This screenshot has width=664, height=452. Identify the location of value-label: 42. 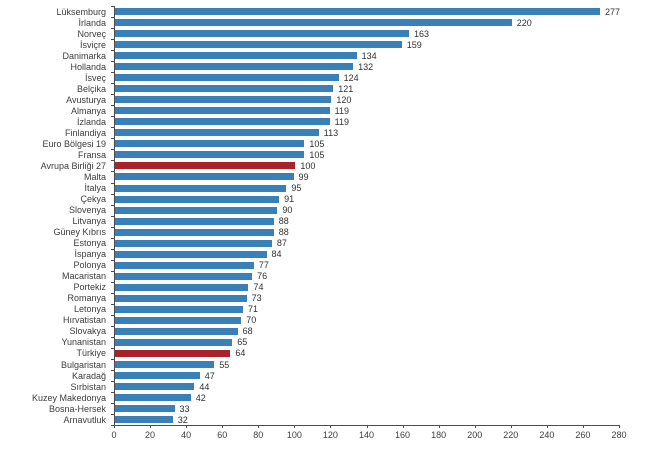
(200, 397).